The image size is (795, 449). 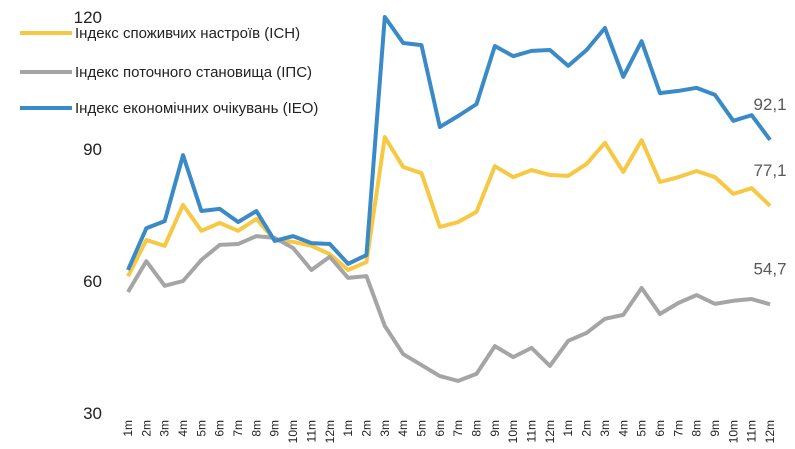 What do you see at coordinates (92, 281) in the screenshot?
I see `y-tick-label: 60` at bounding box center [92, 281].